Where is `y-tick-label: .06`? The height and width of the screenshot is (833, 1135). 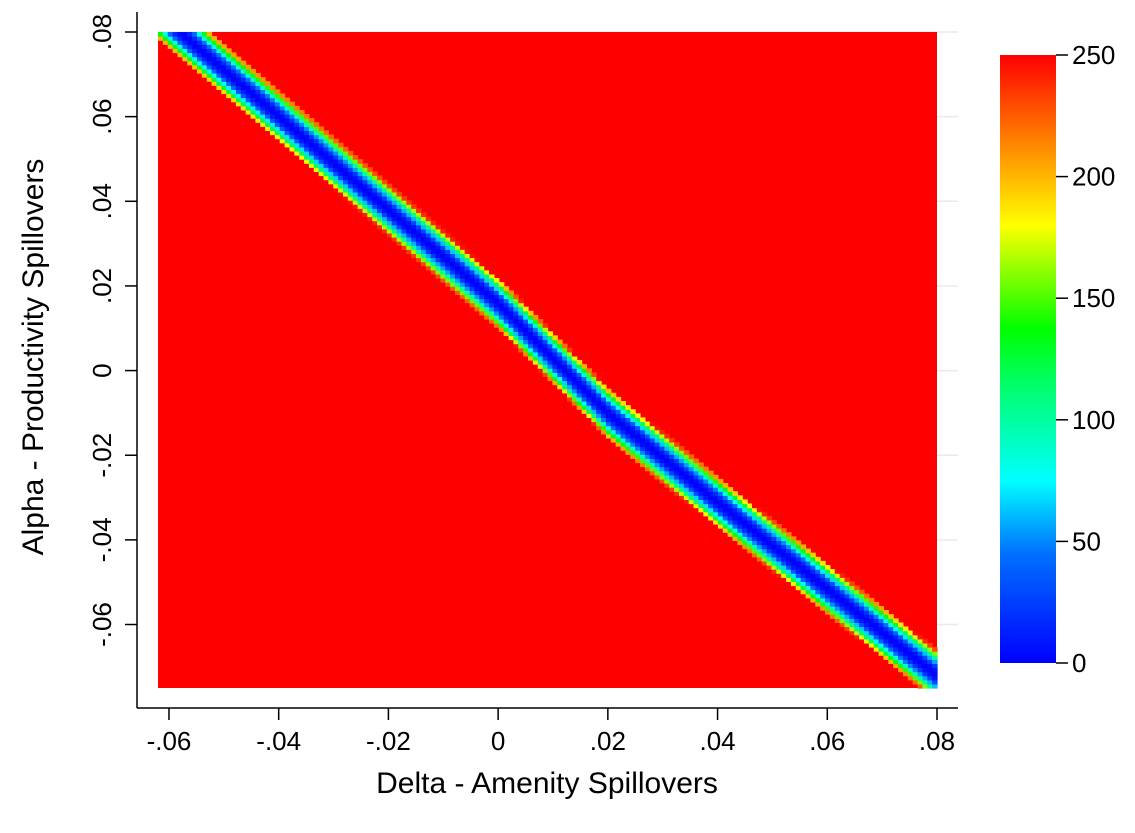 y-tick-label: .06 is located at coordinates (102, 117).